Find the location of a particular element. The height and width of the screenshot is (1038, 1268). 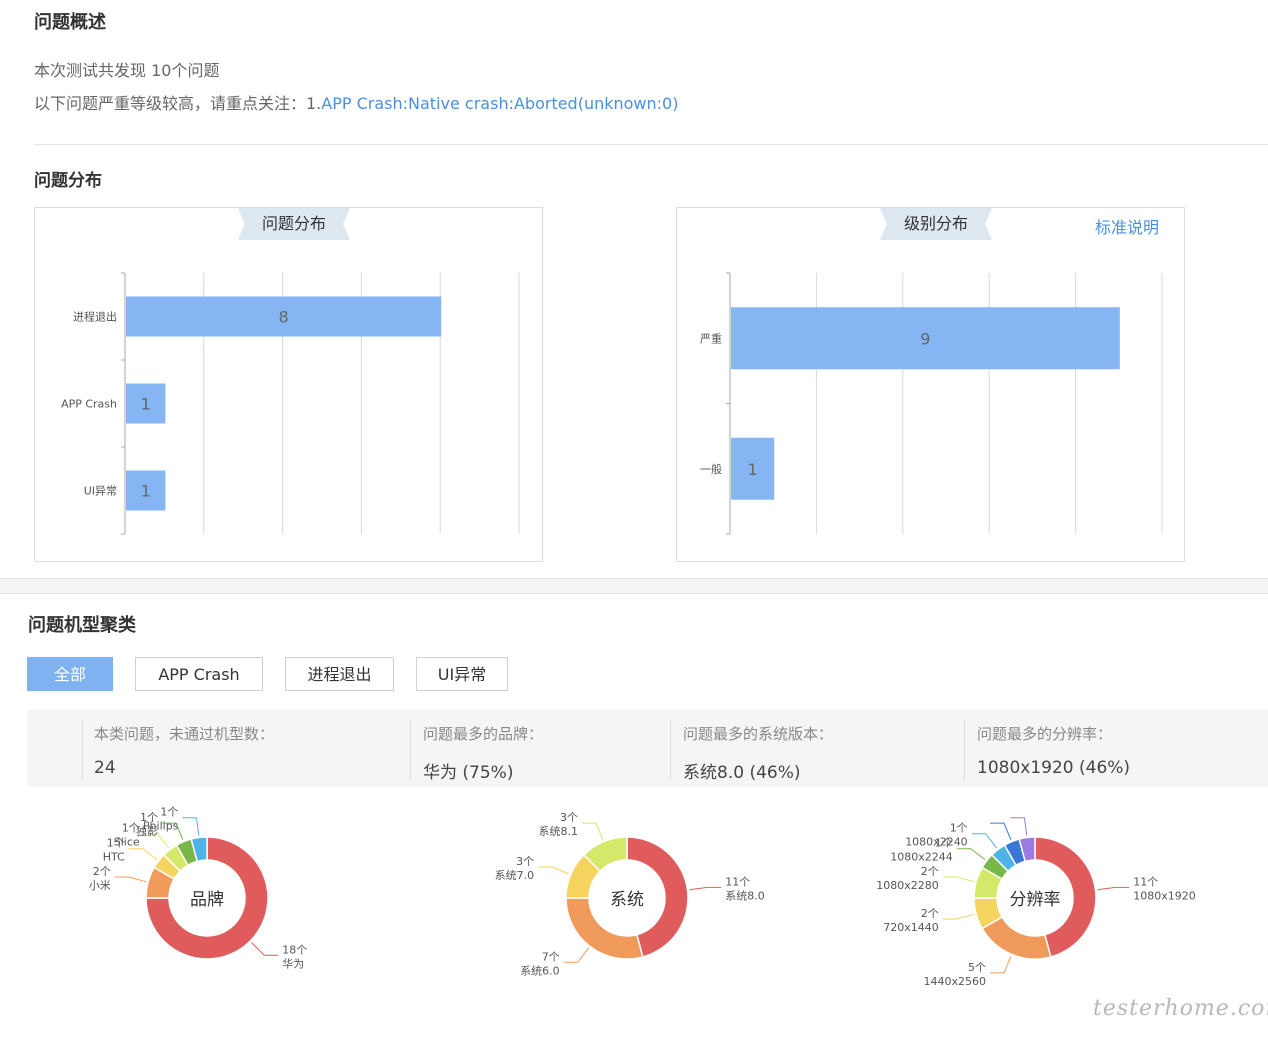

slice-name-label: 小米 is located at coordinates (100, 885).